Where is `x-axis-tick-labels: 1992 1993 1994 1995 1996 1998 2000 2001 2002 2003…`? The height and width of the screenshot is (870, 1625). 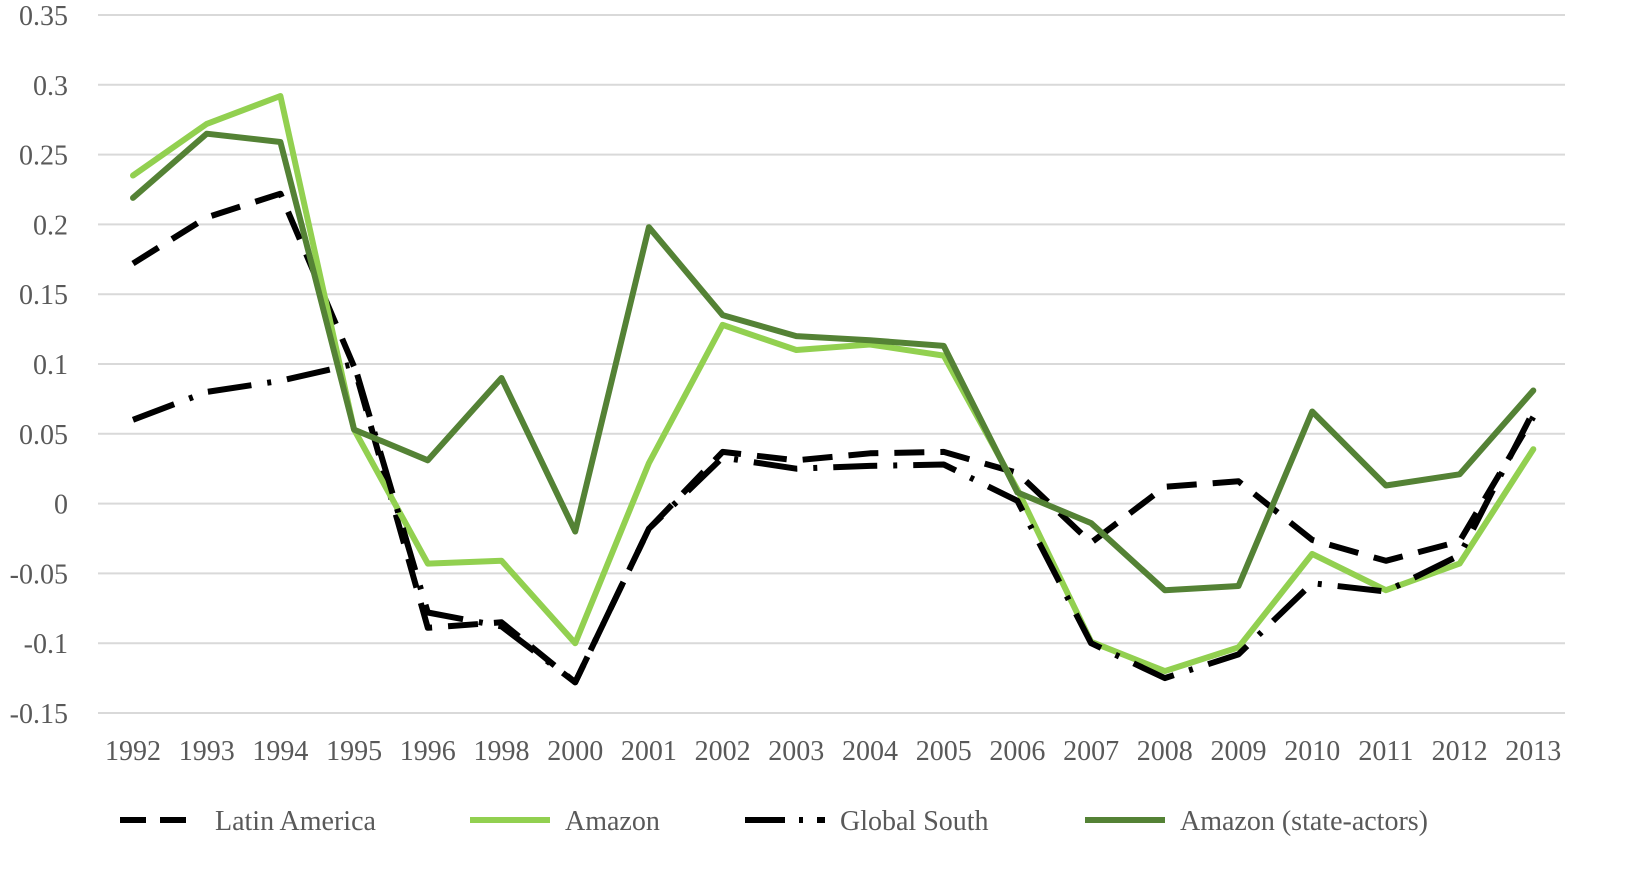
x-axis-tick-labels: 1992 1993 1994 1995 1996 1998 2000 2001 2002 2003… is located at coordinates (833, 751).